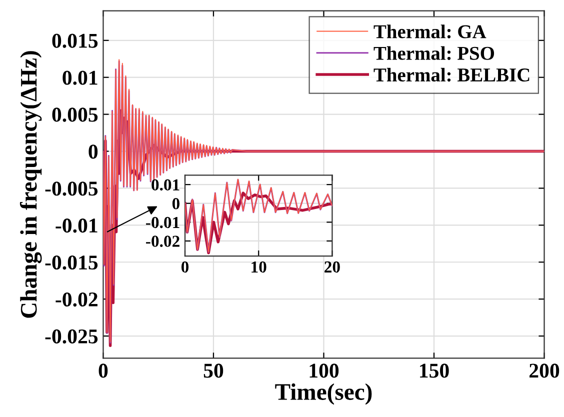 This screenshot has height=417, width=564. I want to click on y-tick-label: 0.005, so click(75, 115).